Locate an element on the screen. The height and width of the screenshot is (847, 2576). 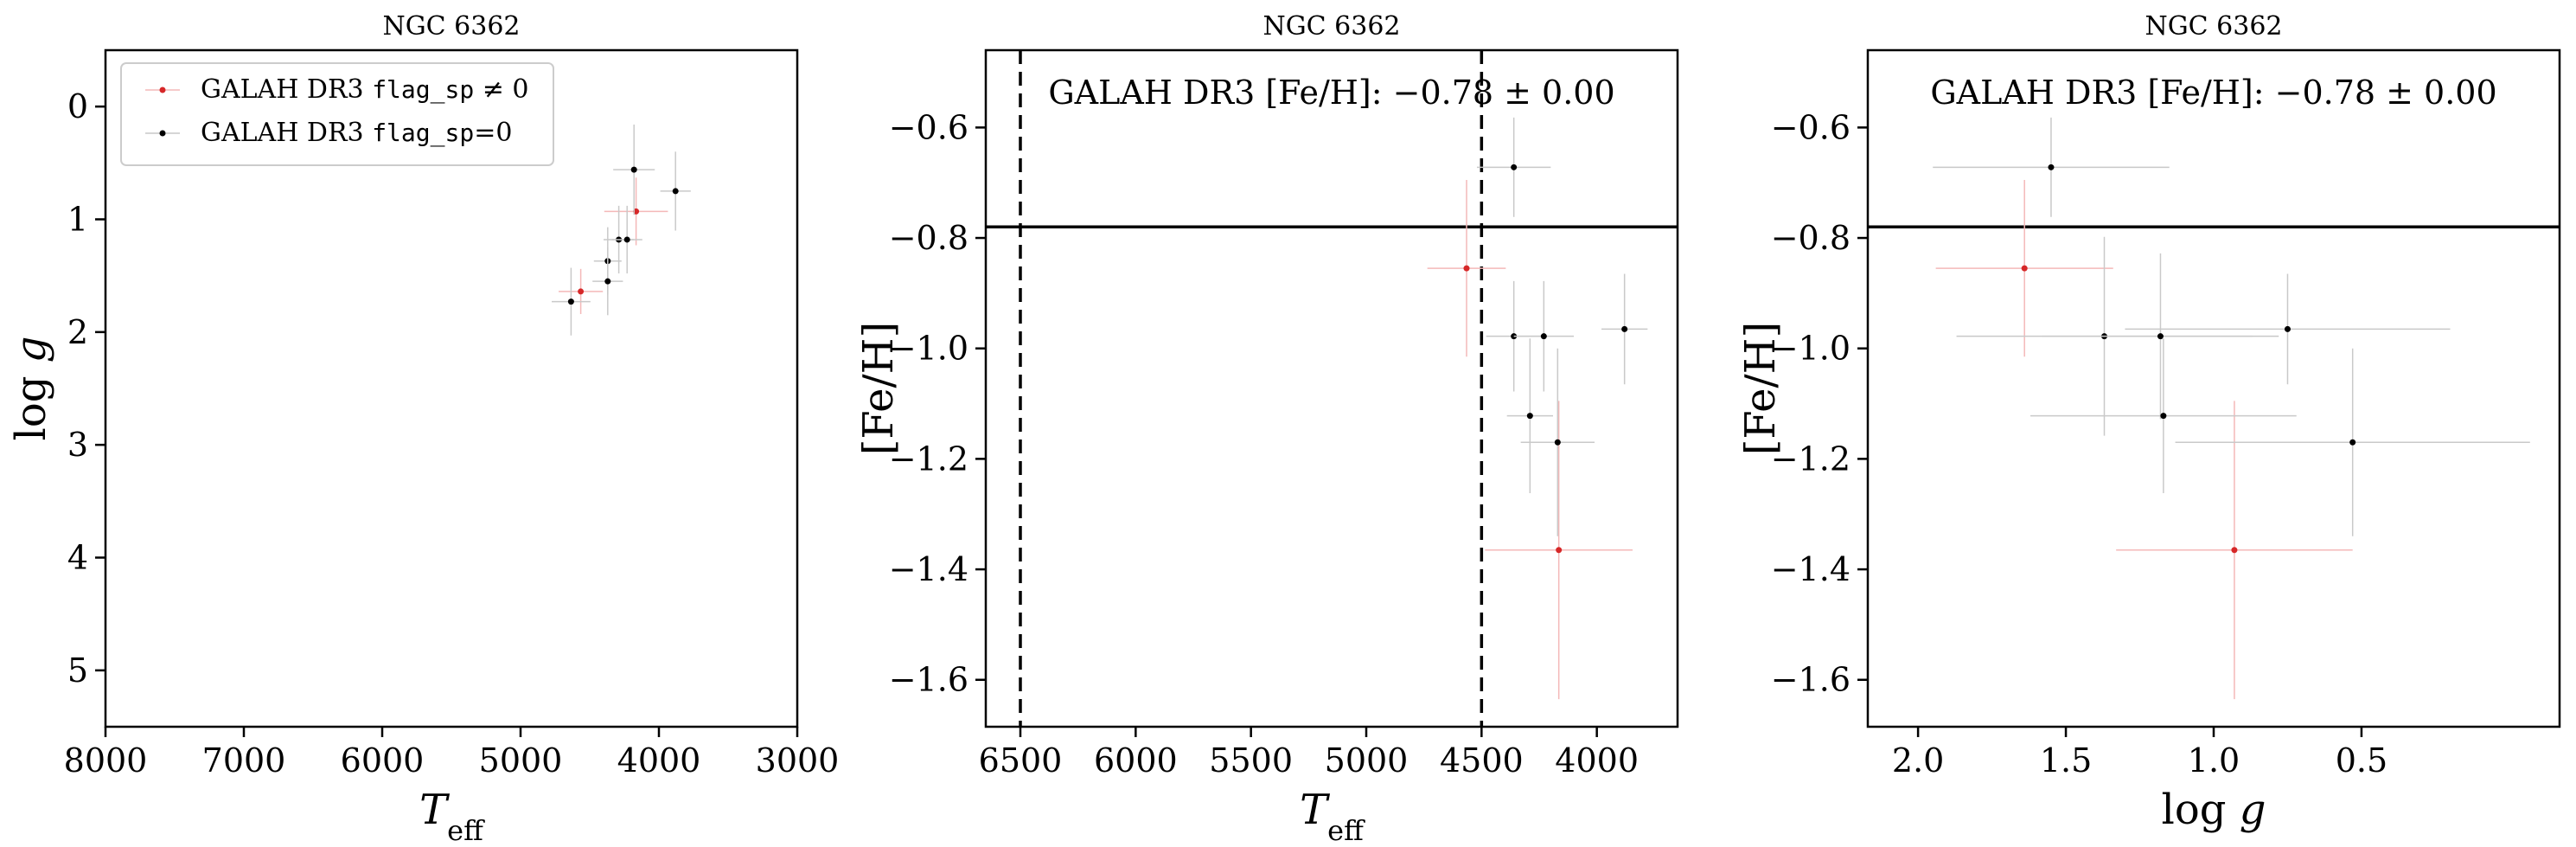
legend-entry: GALAH DR3 flag_sp=0 is located at coordinates (329, 133).